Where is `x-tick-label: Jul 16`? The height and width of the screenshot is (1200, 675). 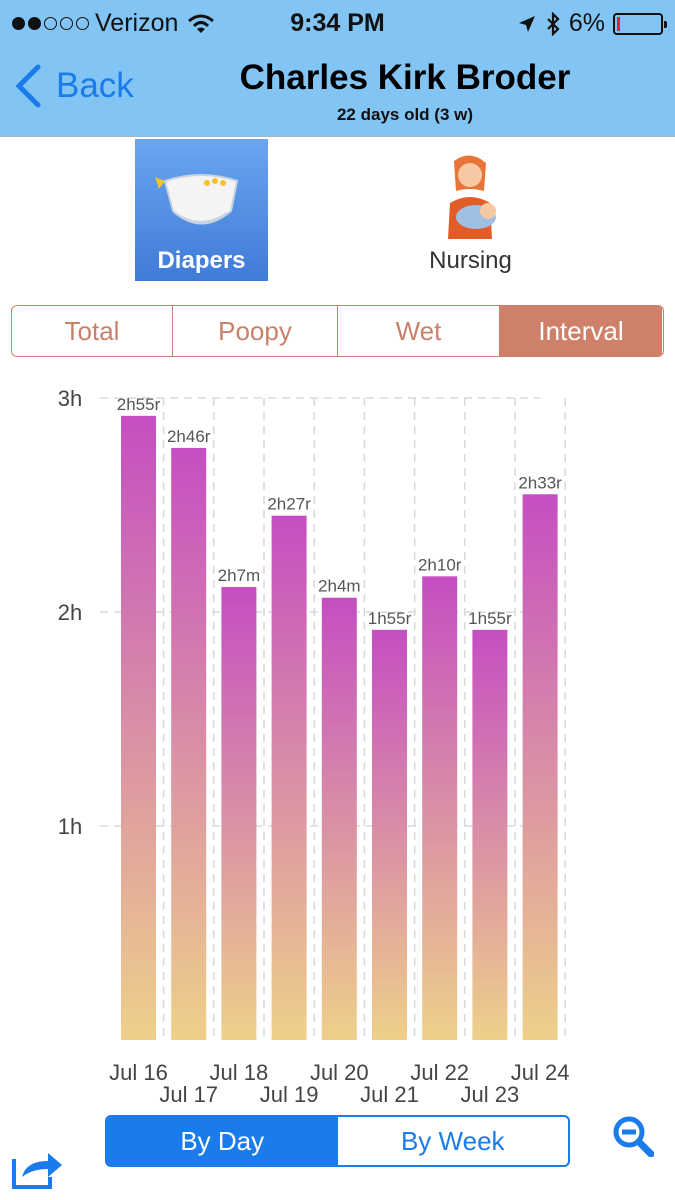
x-tick-label: Jul 16 is located at coordinates (138, 1072).